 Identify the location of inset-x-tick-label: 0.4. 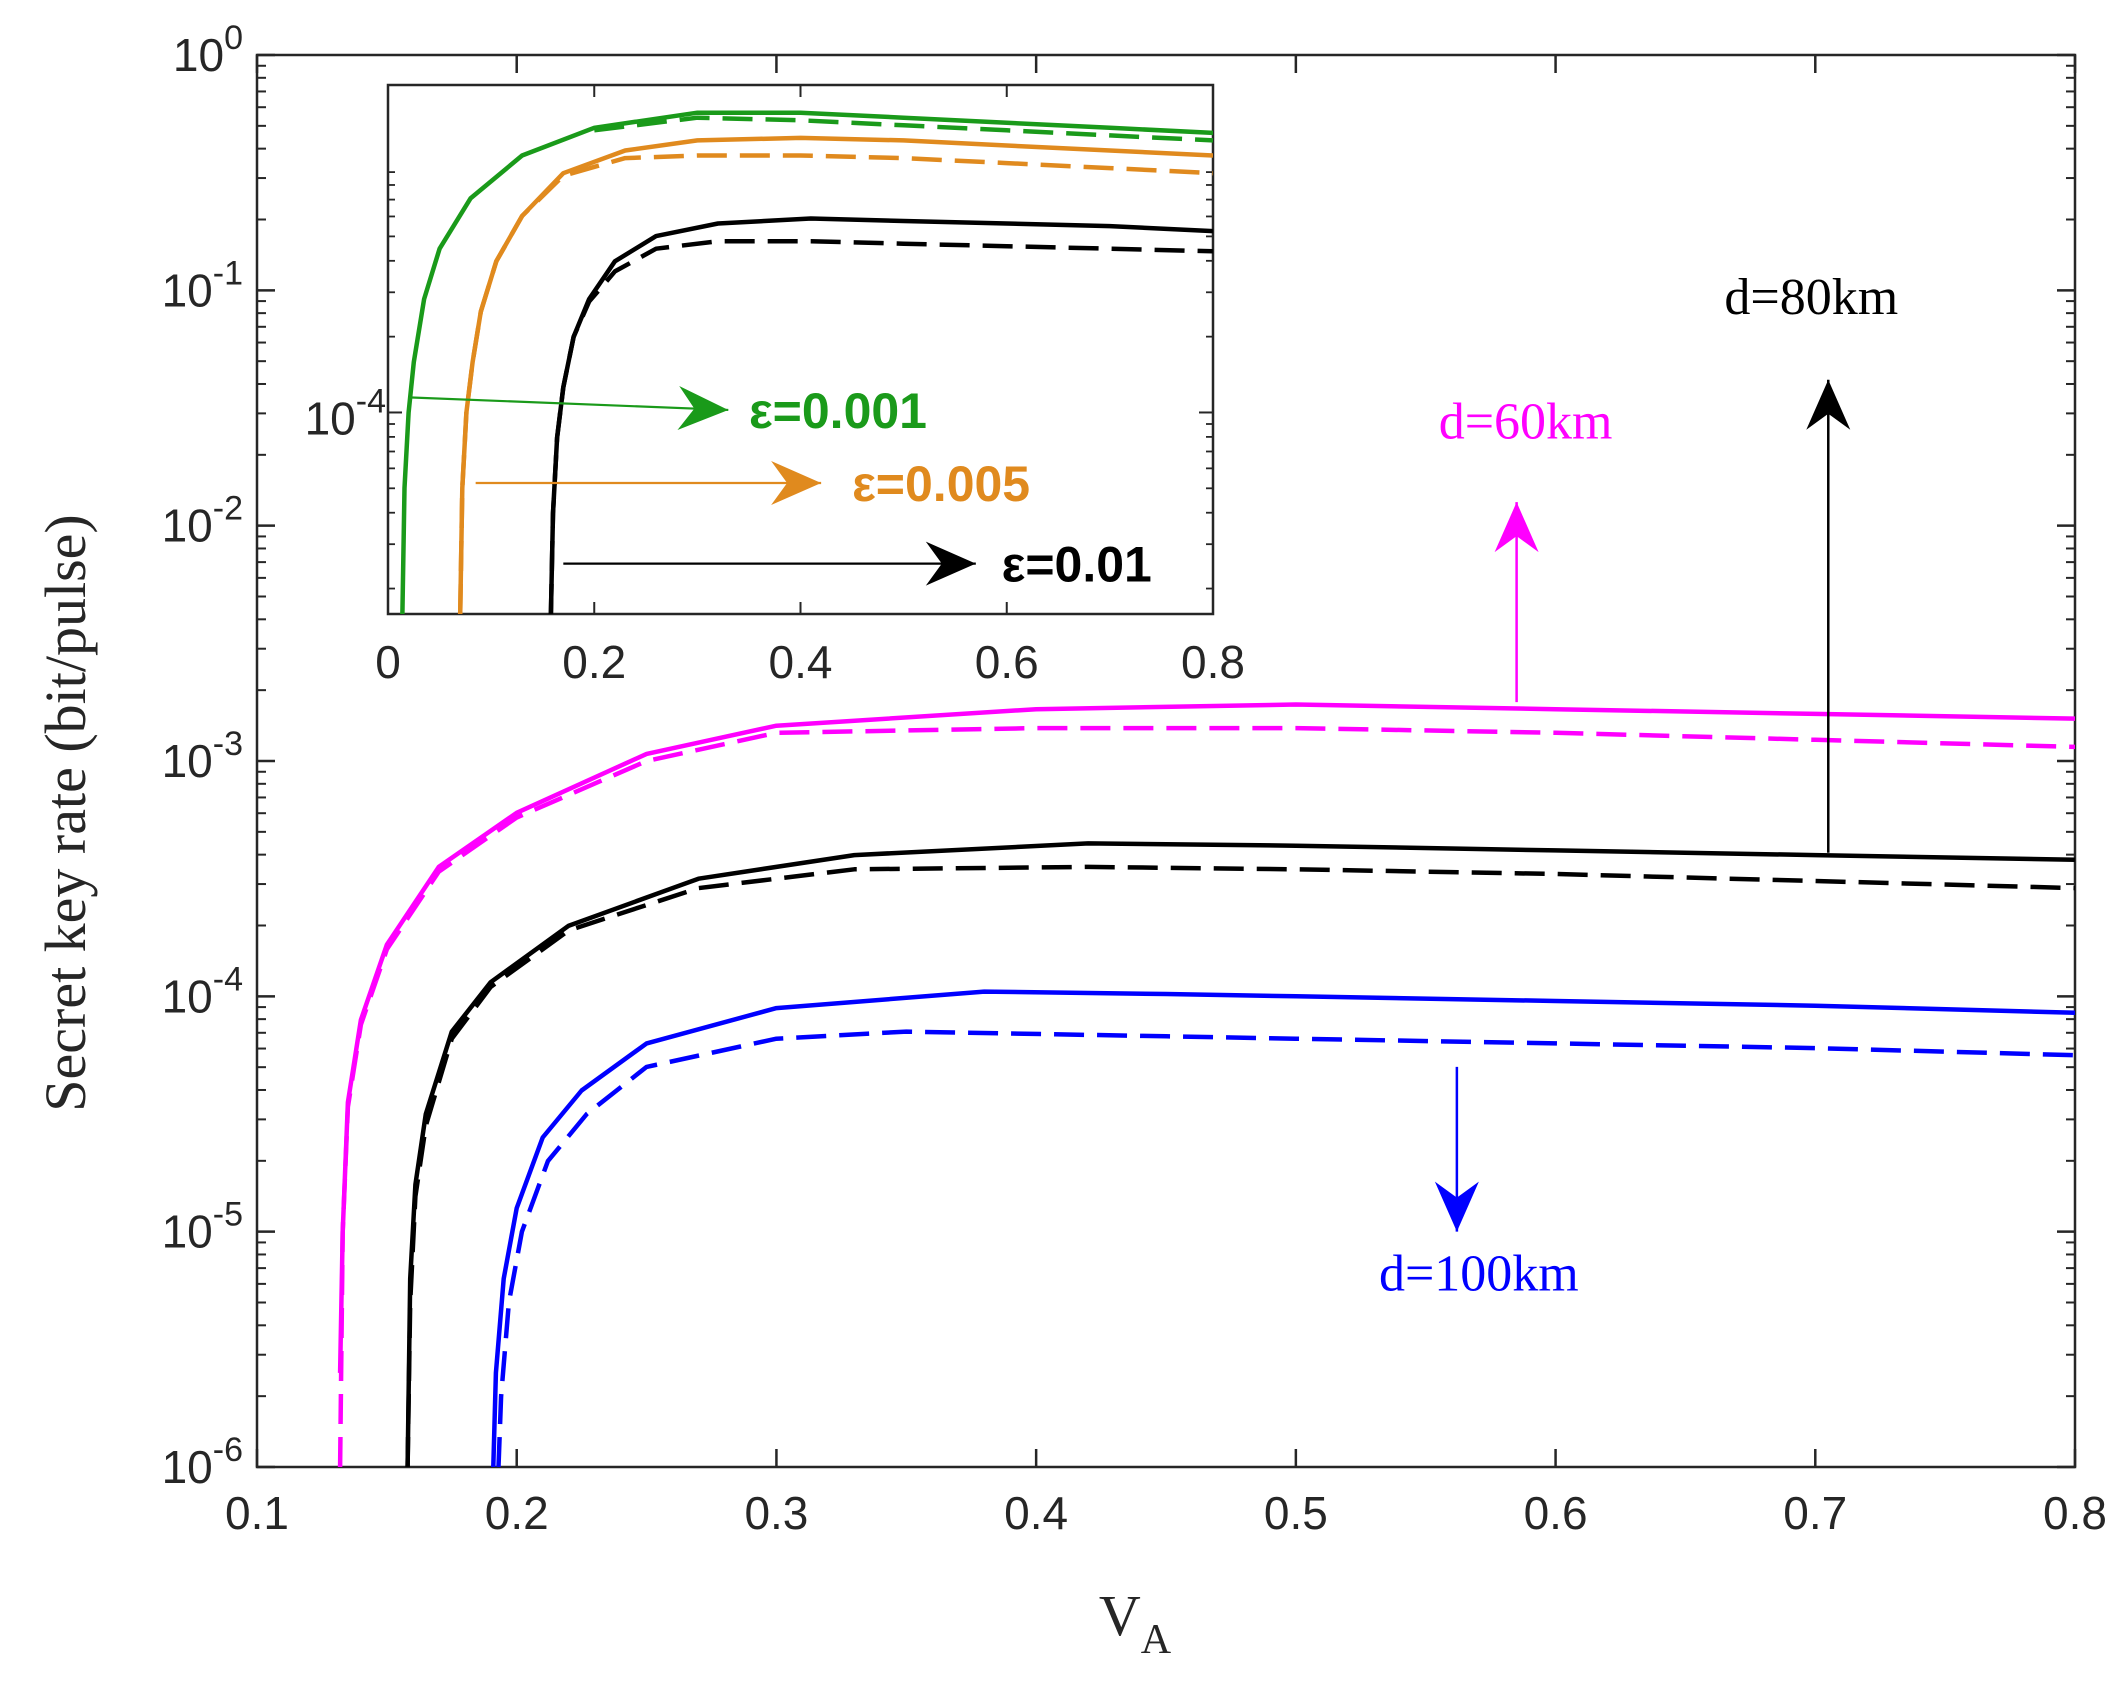
(801, 662).